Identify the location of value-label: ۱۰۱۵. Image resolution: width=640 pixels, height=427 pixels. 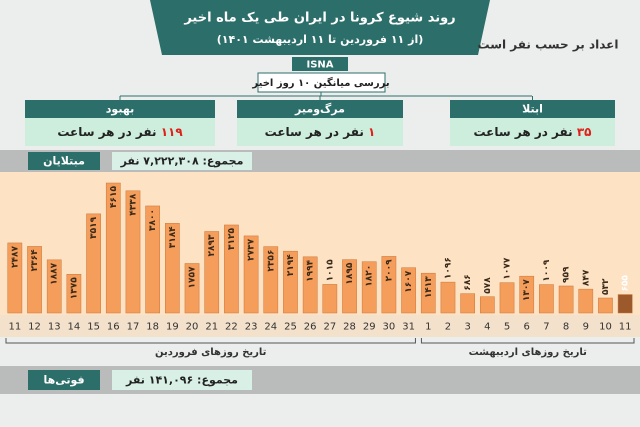
(330, 270).